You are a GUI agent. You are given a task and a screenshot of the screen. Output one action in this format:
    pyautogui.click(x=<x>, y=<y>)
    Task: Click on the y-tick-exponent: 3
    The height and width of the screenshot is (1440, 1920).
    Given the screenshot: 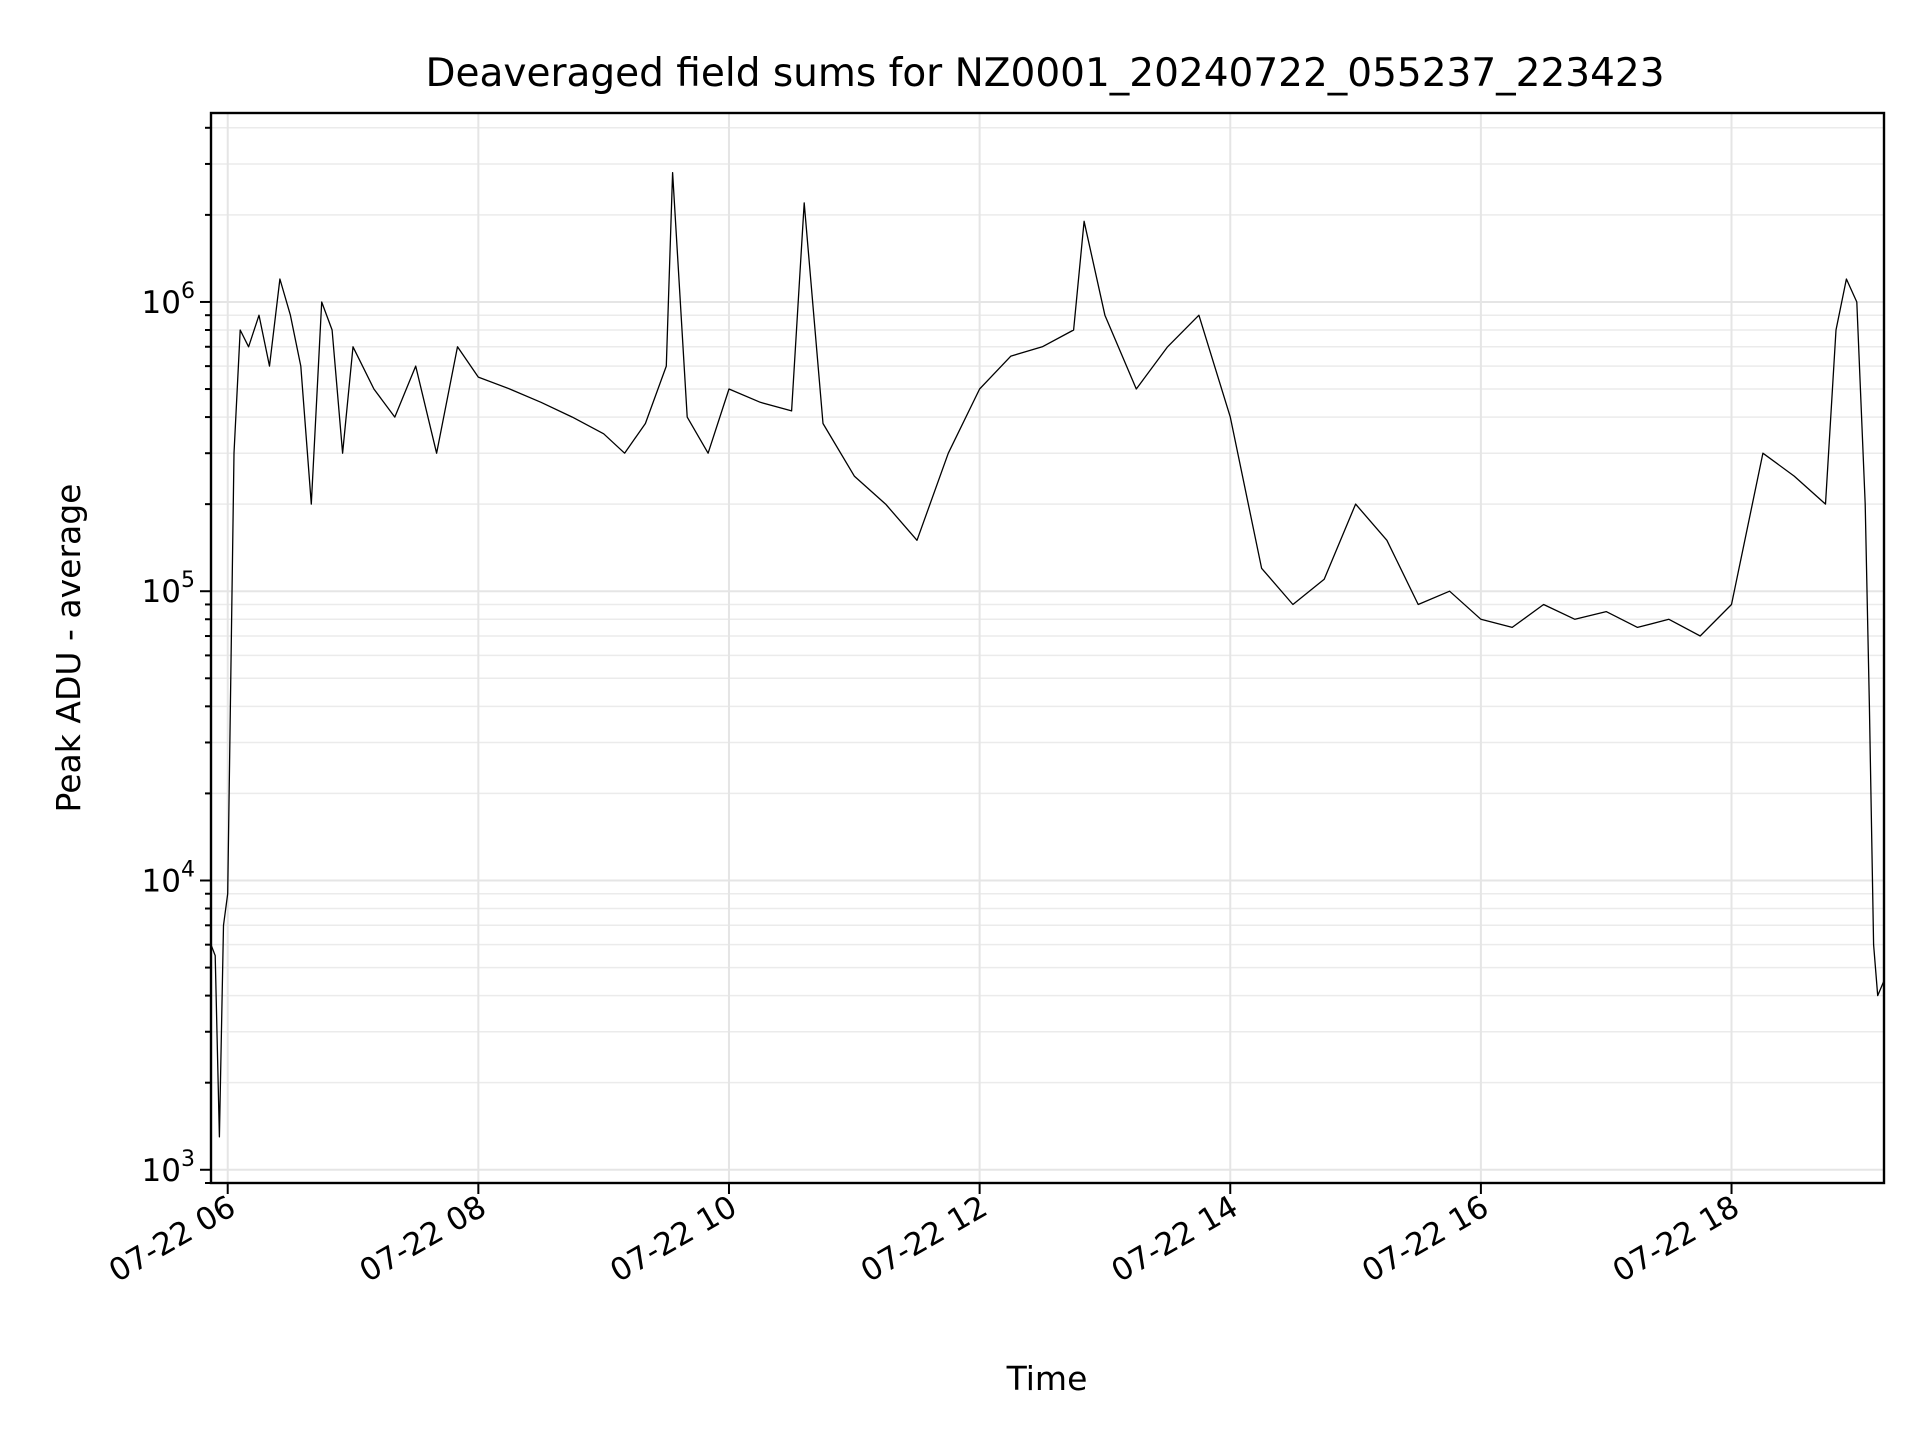 What is the action you would take?
    pyautogui.click(x=188, y=1159)
    